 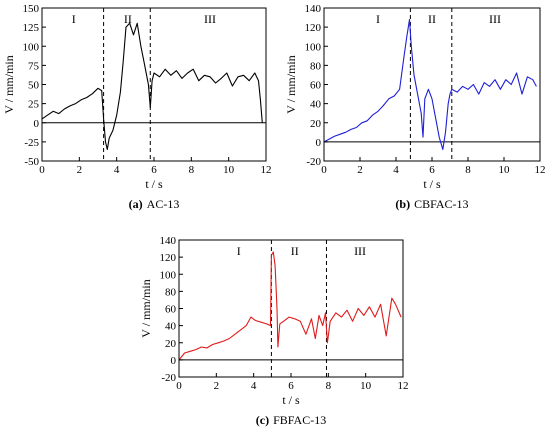 What do you see at coordinates (402, 204) in the screenshot?
I see `caption-letter: (b)` at bounding box center [402, 204].